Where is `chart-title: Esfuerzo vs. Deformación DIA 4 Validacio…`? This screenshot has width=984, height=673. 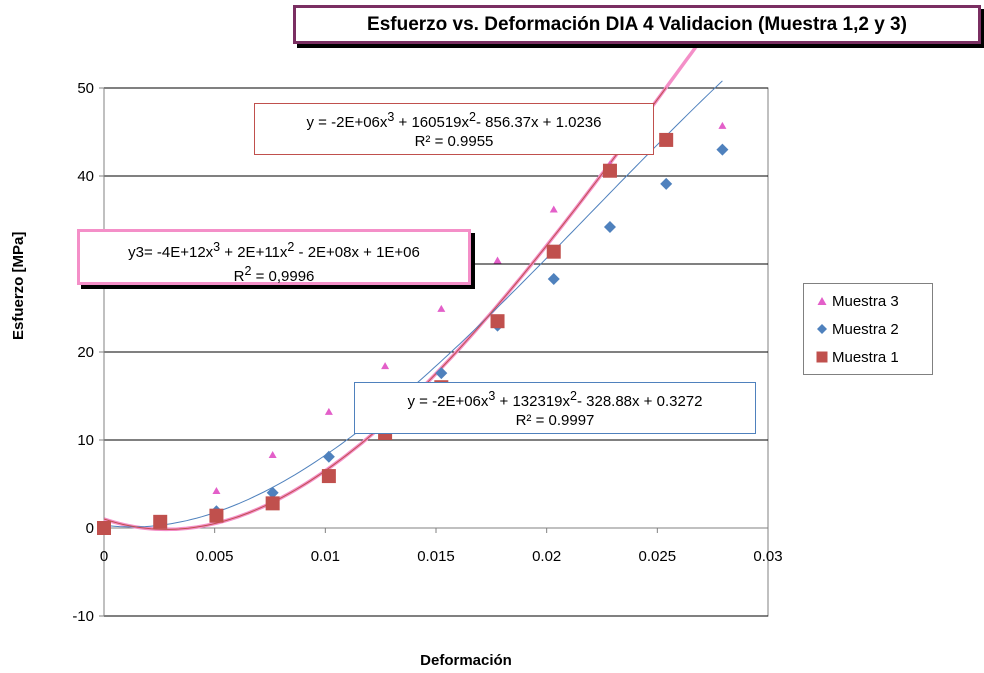 chart-title: Esfuerzo vs. Deformación DIA 4 Validacio… is located at coordinates (637, 24).